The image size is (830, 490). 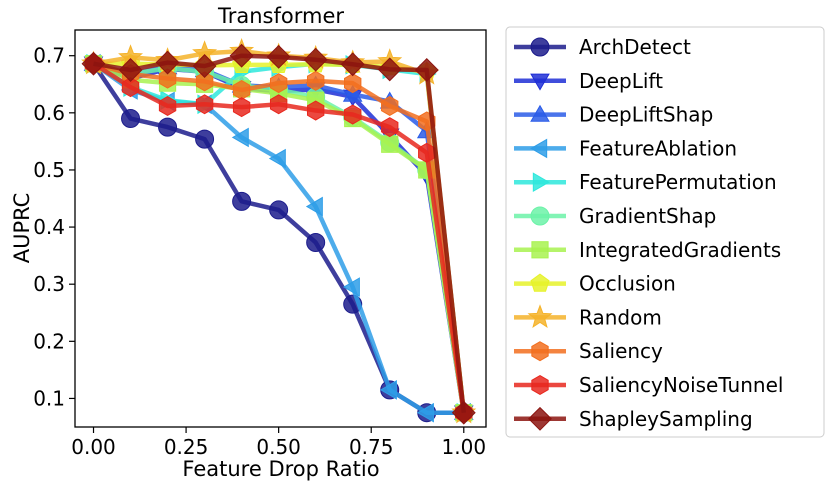 I want to click on y-tick-label: 0.7, so click(x=49, y=56).